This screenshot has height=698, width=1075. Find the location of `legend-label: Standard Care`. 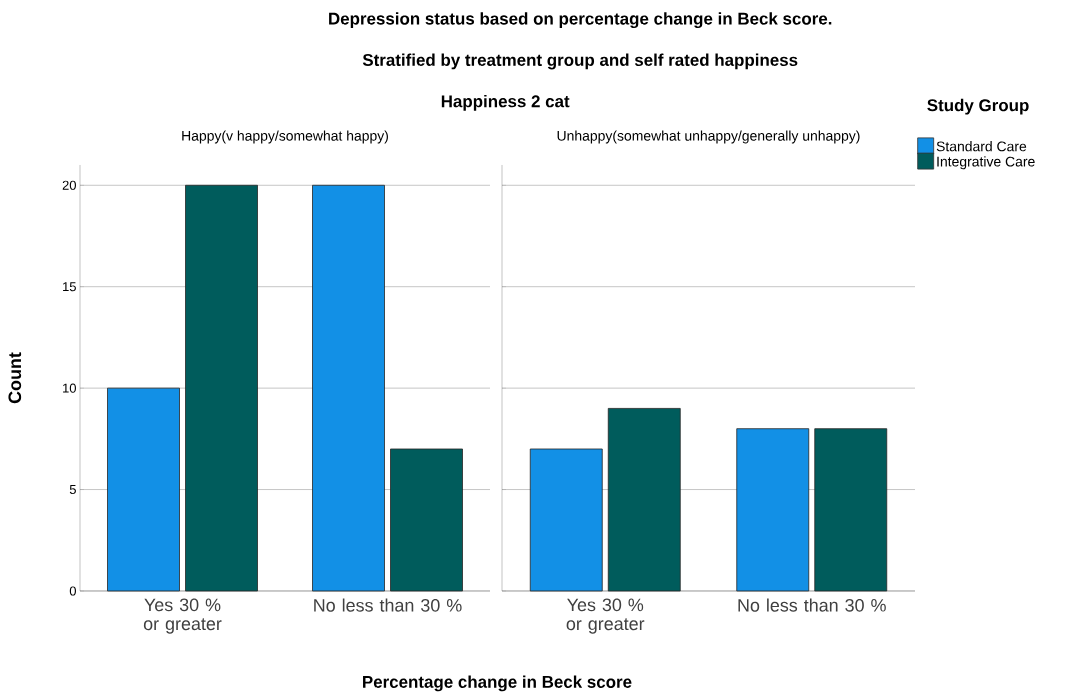

legend-label: Standard Care is located at coordinates (981, 146).